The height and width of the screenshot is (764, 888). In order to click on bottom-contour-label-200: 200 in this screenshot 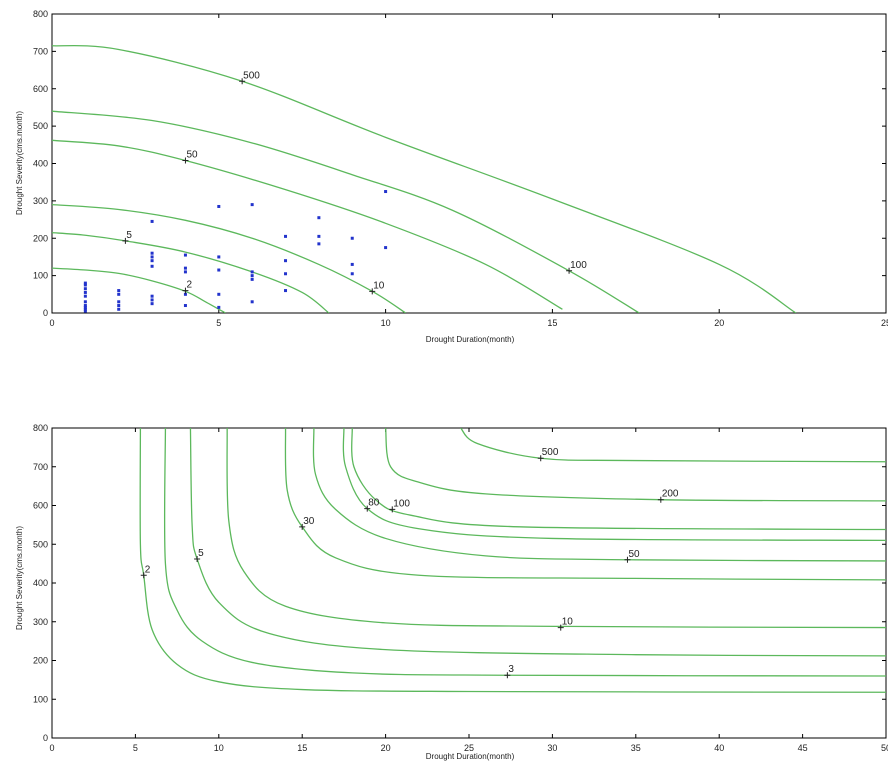, I will do `click(670, 494)`.